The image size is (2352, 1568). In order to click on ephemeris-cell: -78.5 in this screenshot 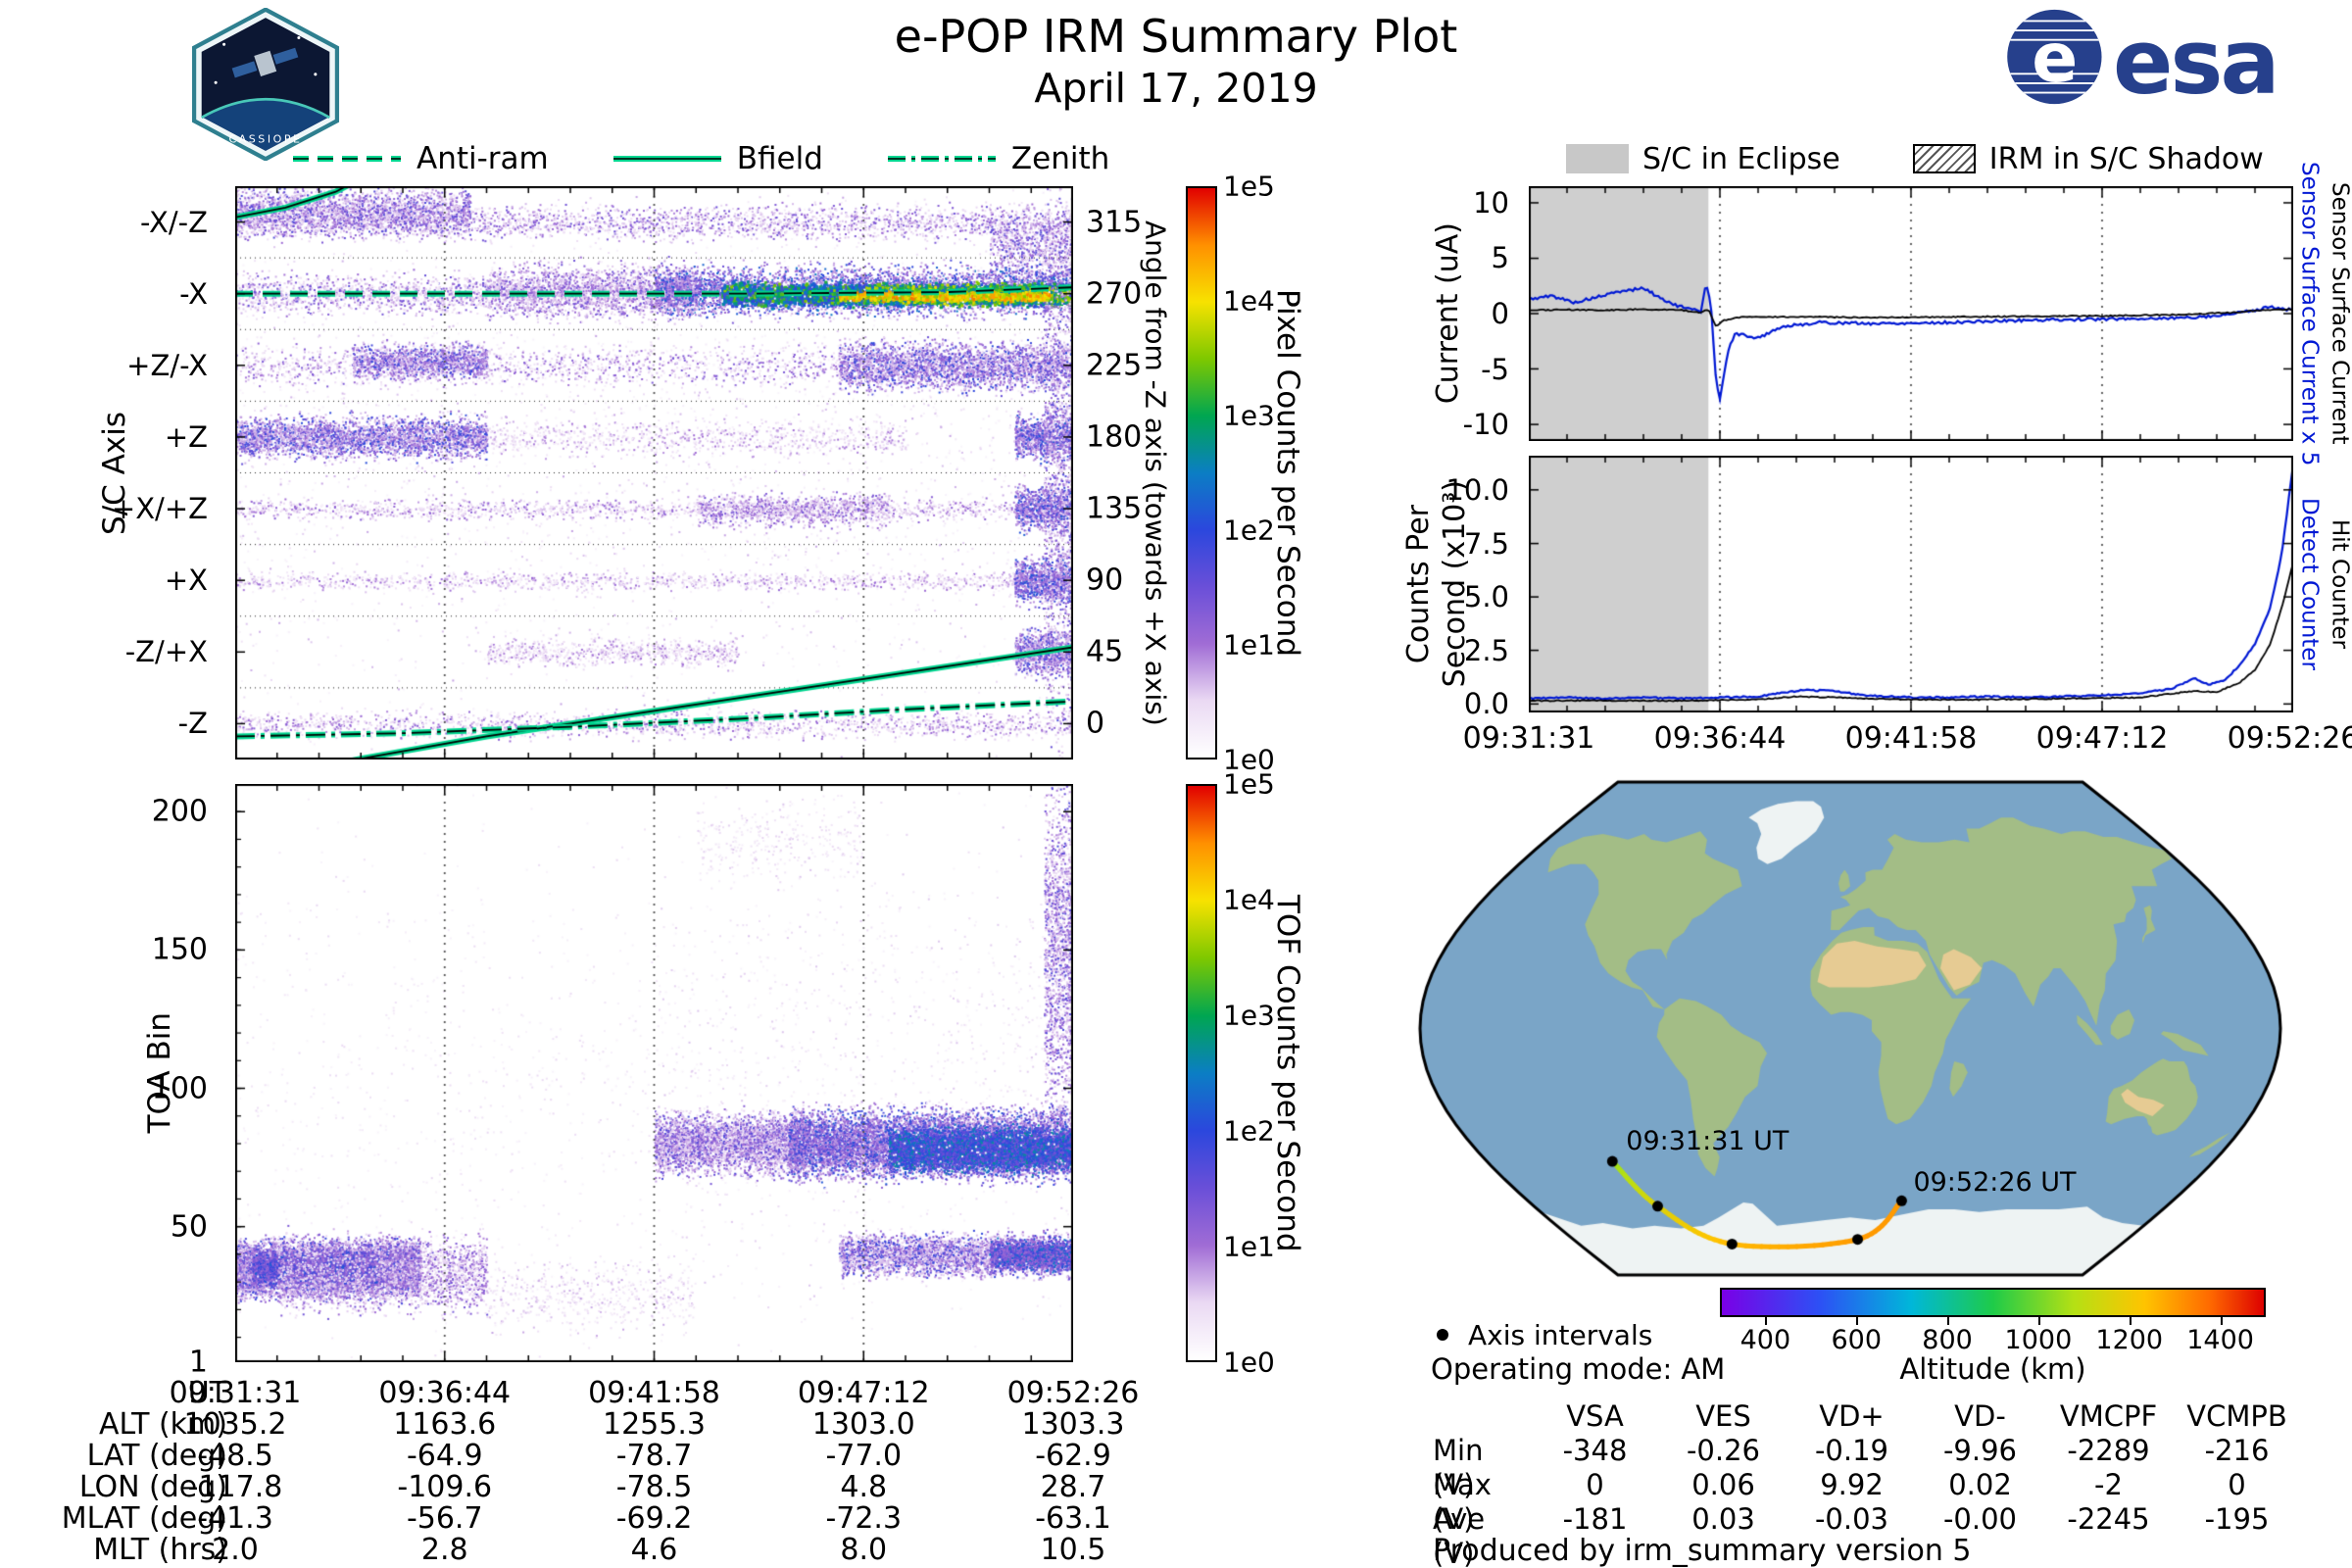, I will do `click(654, 1487)`.